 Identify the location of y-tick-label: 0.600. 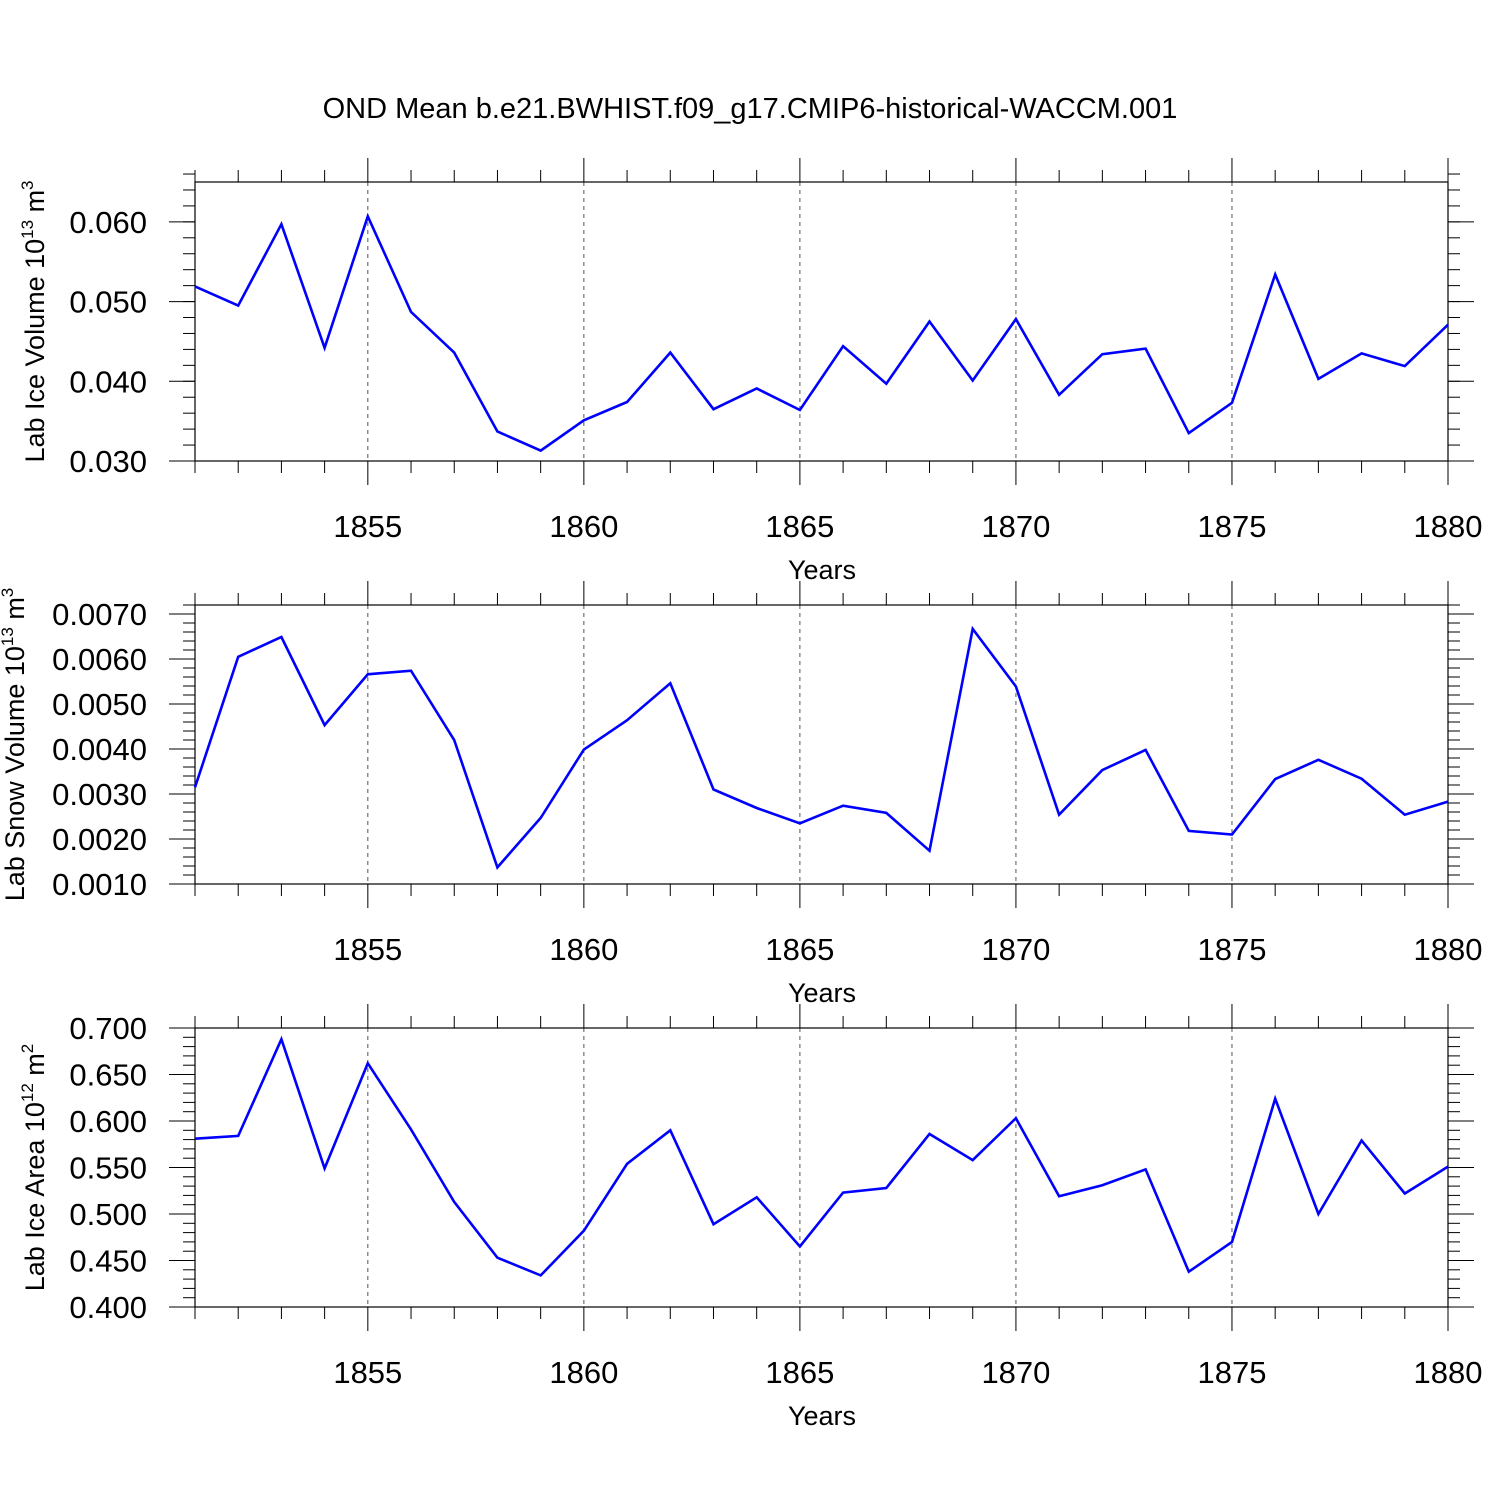
(108, 1121).